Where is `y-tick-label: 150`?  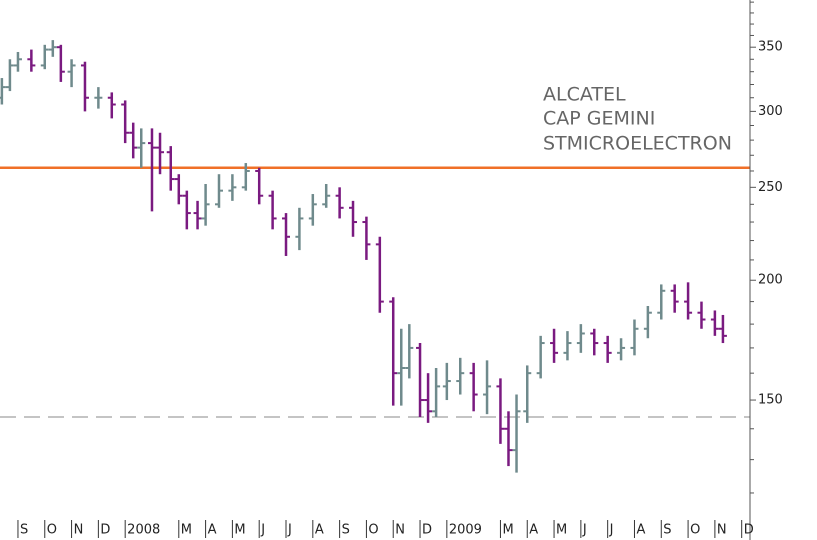 y-tick-label: 150 is located at coordinates (770, 400).